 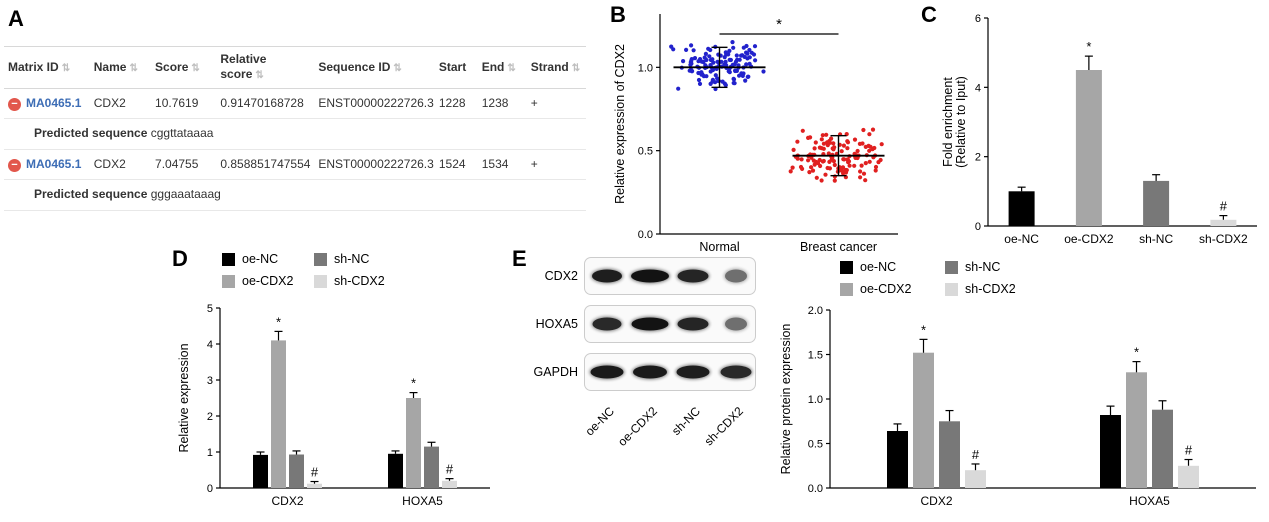 I want to click on legend-label: sh-NC, so click(x=983, y=267).